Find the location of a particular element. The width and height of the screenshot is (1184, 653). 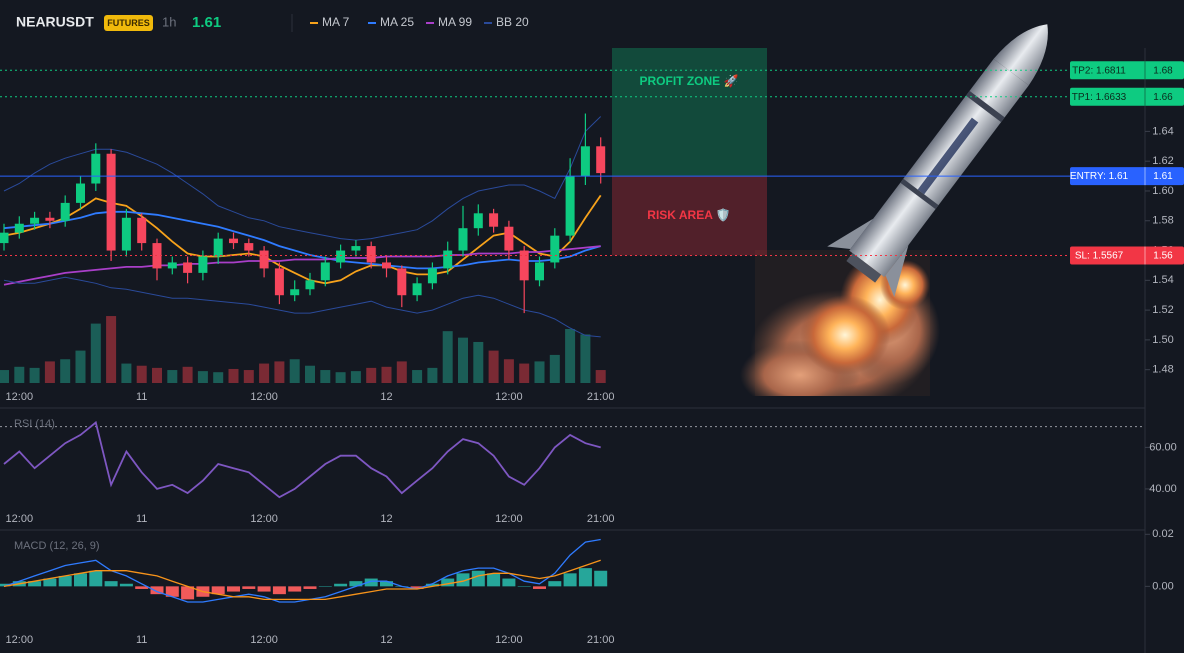

level-label: ENTRY: 1.61 is located at coordinates (1099, 176).